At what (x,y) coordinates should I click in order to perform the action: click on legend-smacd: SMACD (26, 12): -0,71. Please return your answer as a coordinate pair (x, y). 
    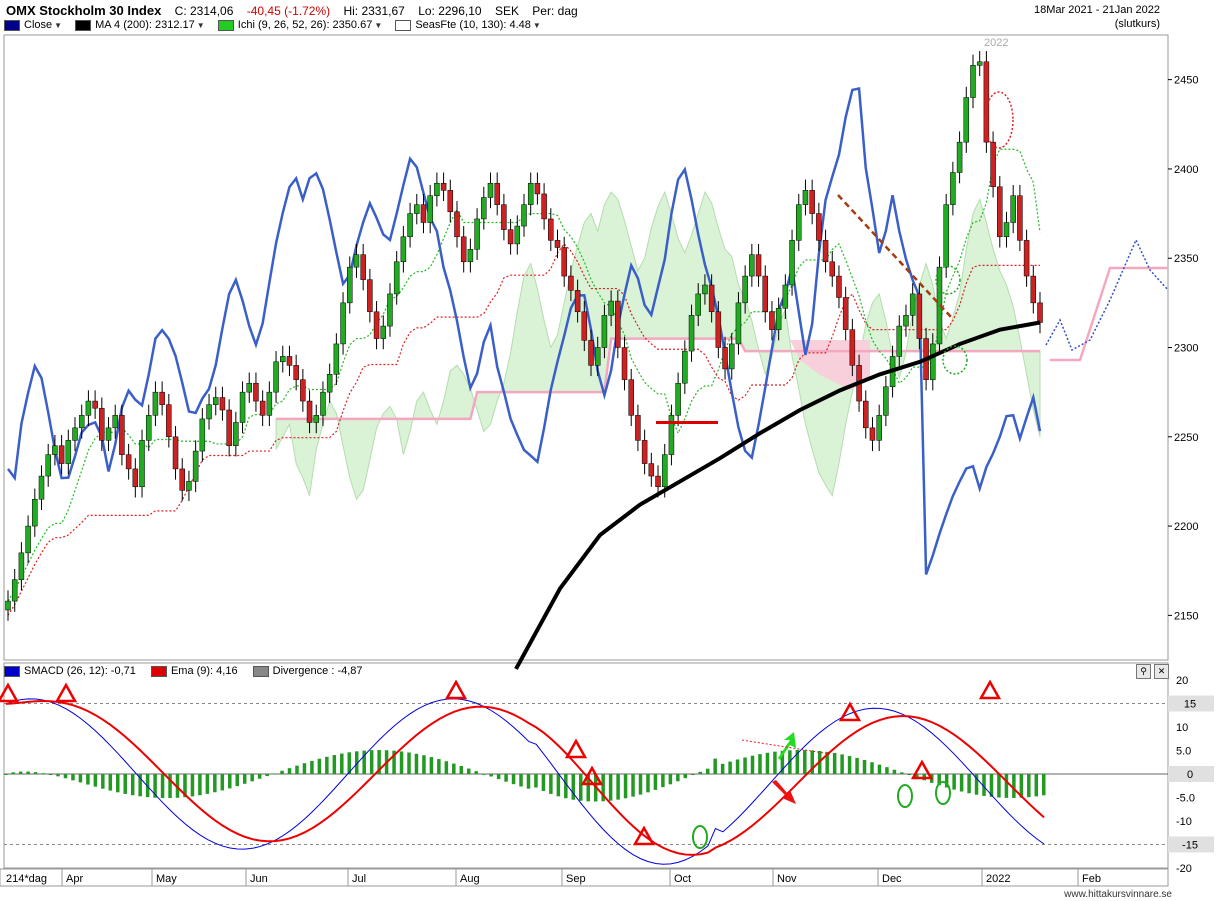
    Looking at the image, I should click on (70, 671).